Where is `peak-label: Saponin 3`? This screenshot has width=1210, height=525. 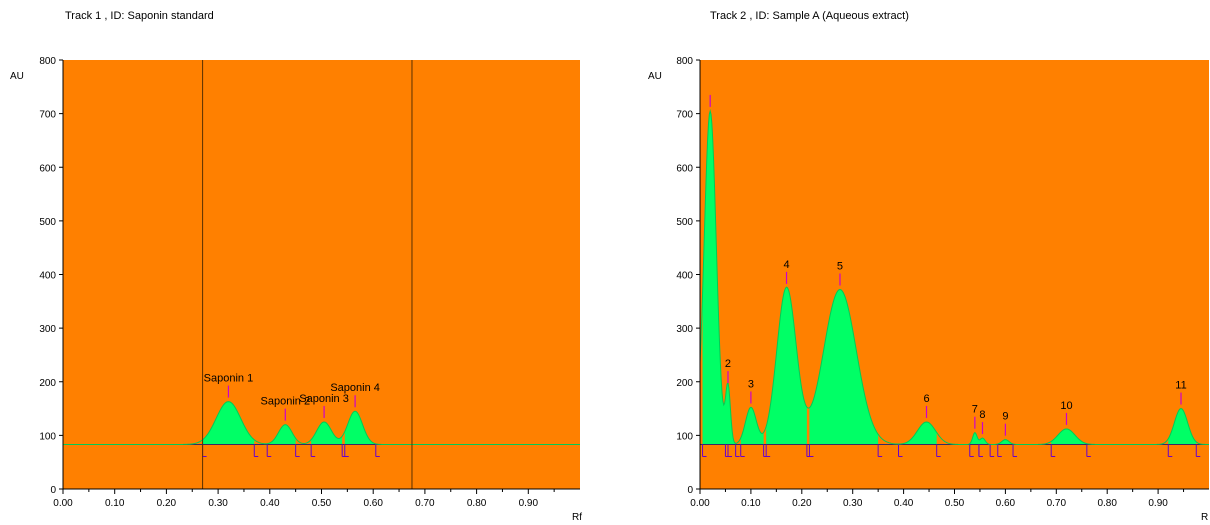
peak-label: Saponin 3 is located at coordinates (324, 399).